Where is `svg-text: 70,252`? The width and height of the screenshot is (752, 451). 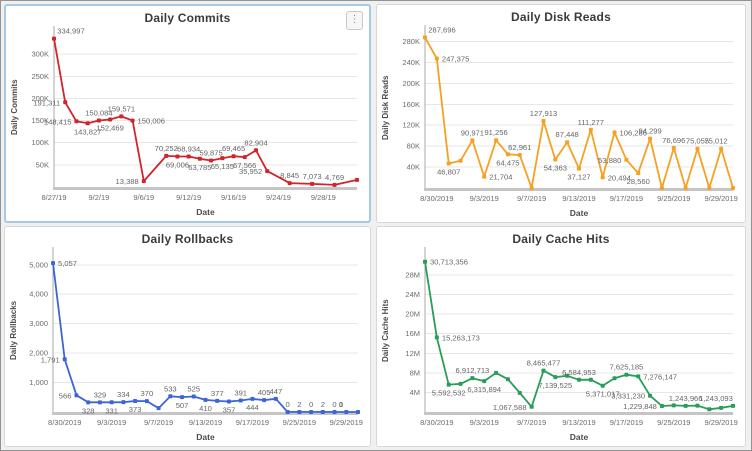
svg-text: 70,252 is located at coordinates (166, 148).